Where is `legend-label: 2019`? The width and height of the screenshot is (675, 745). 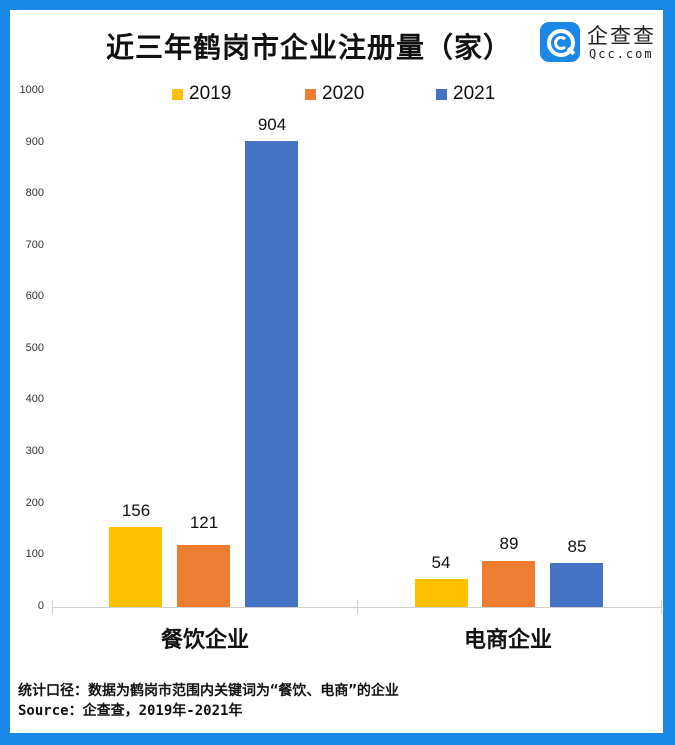
legend-label: 2019 is located at coordinates (210, 93).